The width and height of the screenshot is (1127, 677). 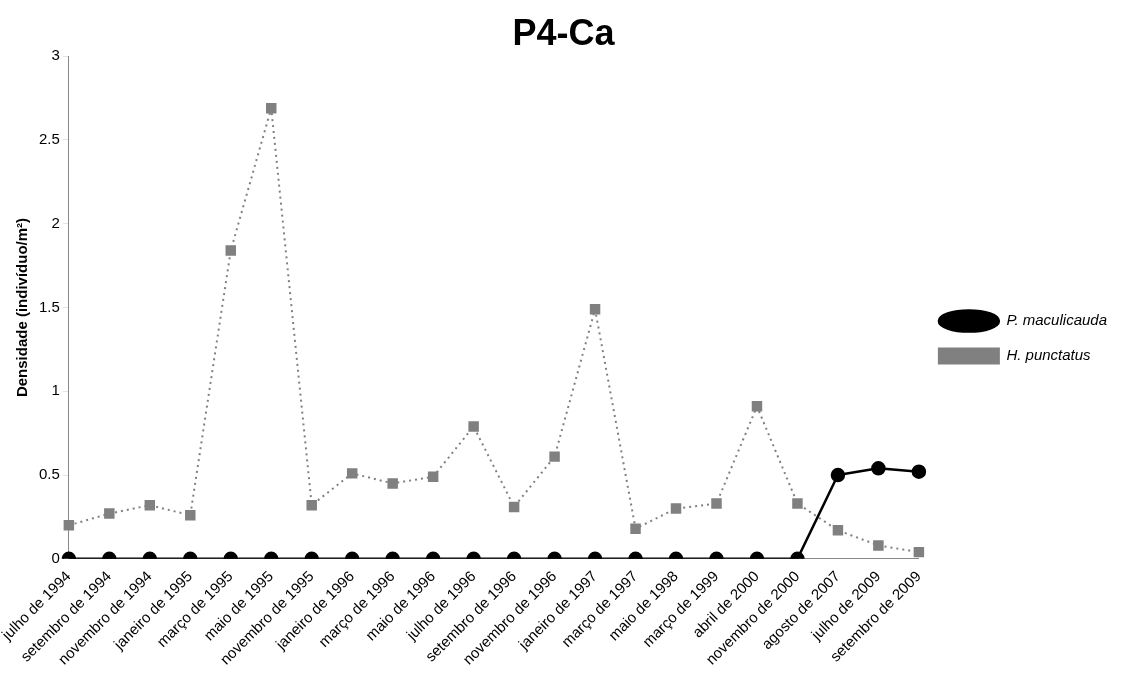 What do you see at coordinates (55, 557) in the screenshot?
I see `y-tick-label: 0` at bounding box center [55, 557].